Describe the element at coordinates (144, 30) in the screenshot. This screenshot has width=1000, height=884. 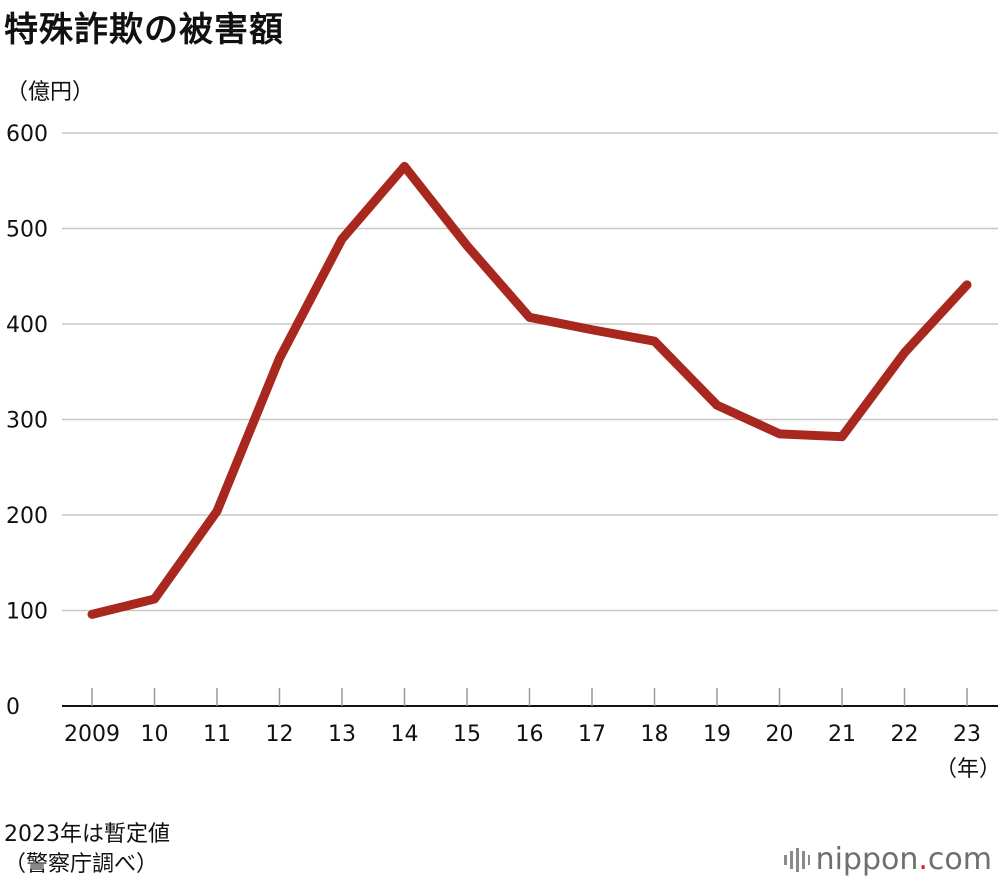
I see `chart-title: 特殊詐欺の被害額` at that location.